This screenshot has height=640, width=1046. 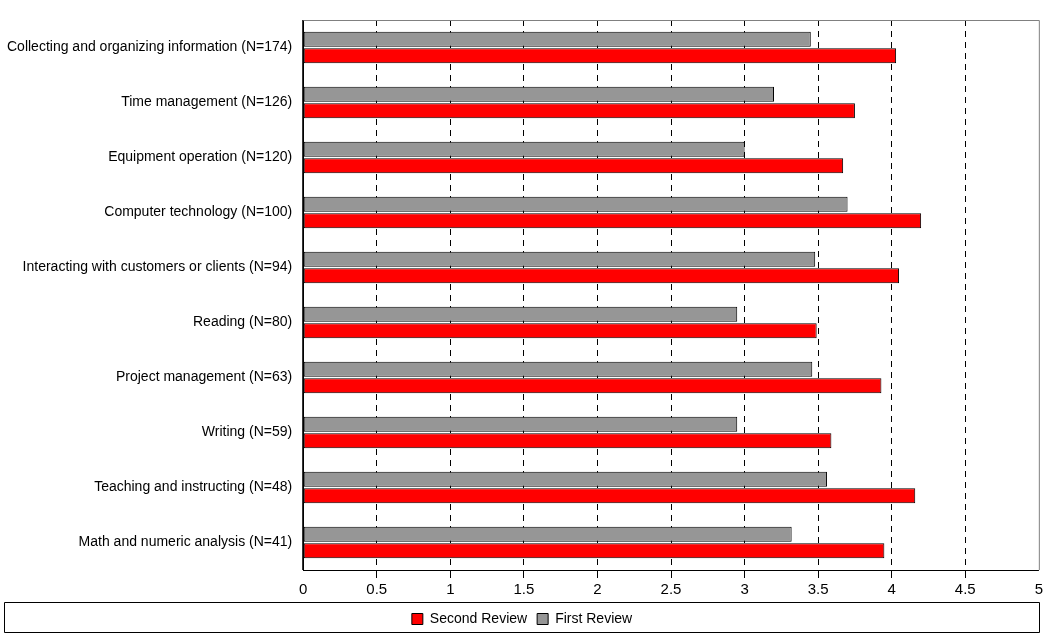 What do you see at coordinates (524, 589) in the screenshot?
I see `x-tick-label: 1.5` at bounding box center [524, 589].